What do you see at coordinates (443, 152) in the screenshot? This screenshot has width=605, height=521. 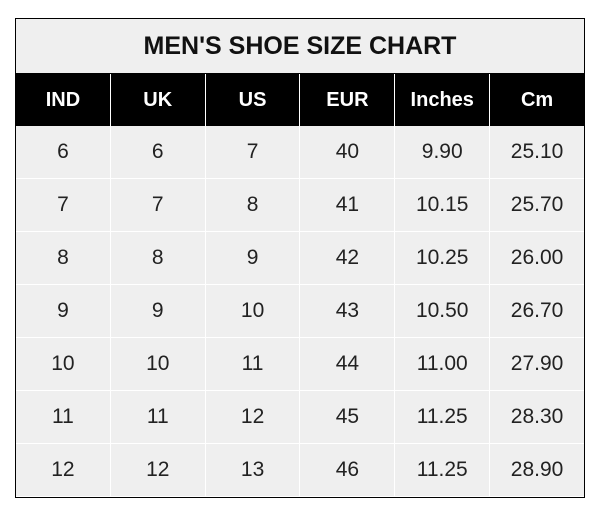 I see `table-cell: 9.90` at bounding box center [443, 152].